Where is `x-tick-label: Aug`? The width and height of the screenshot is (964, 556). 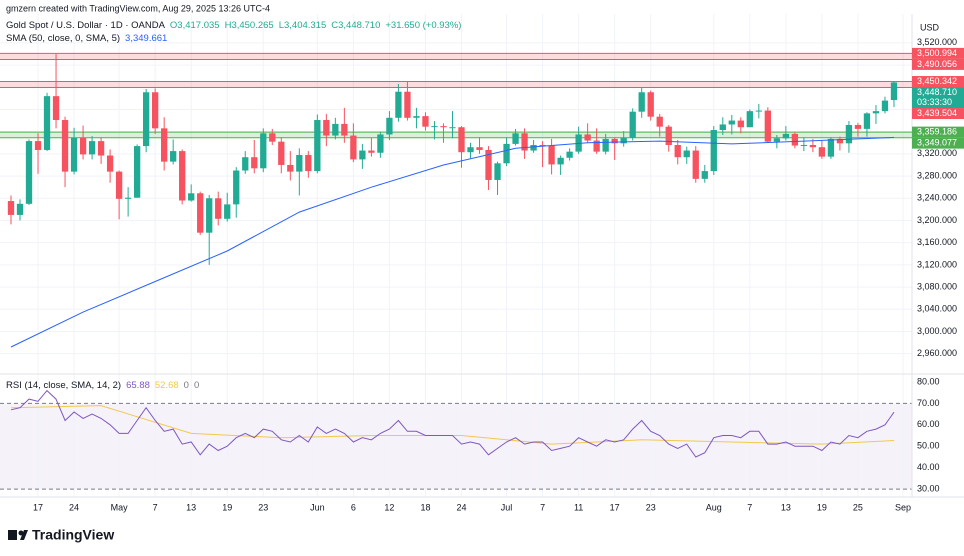 x-tick-label: Aug is located at coordinates (714, 507).